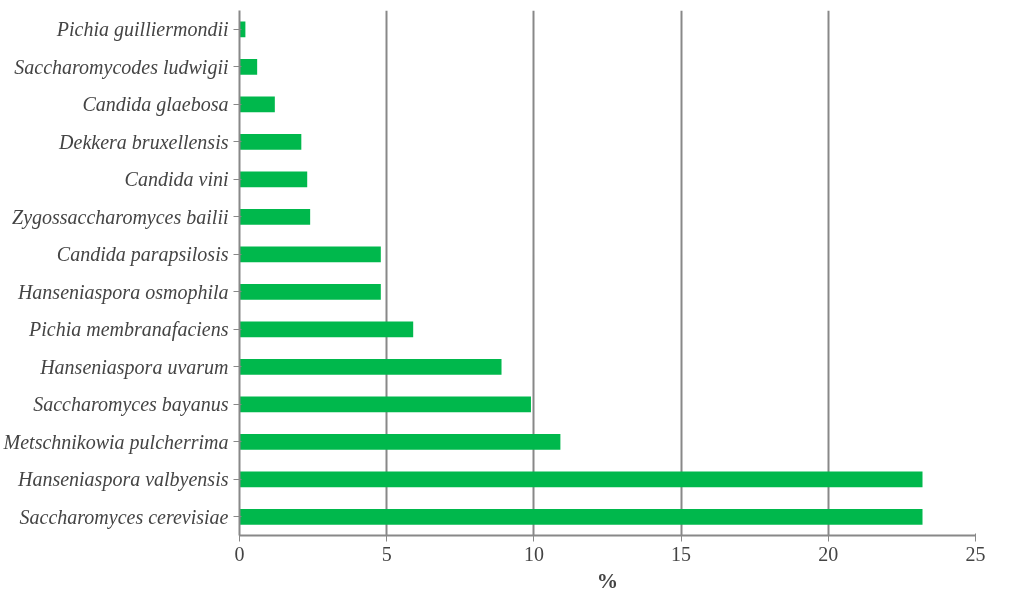 This screenshot has width=1011, height=609. Describe the element at coordinates (607, 580) in the screenshot. I see `x-axis-title: %` at that location.